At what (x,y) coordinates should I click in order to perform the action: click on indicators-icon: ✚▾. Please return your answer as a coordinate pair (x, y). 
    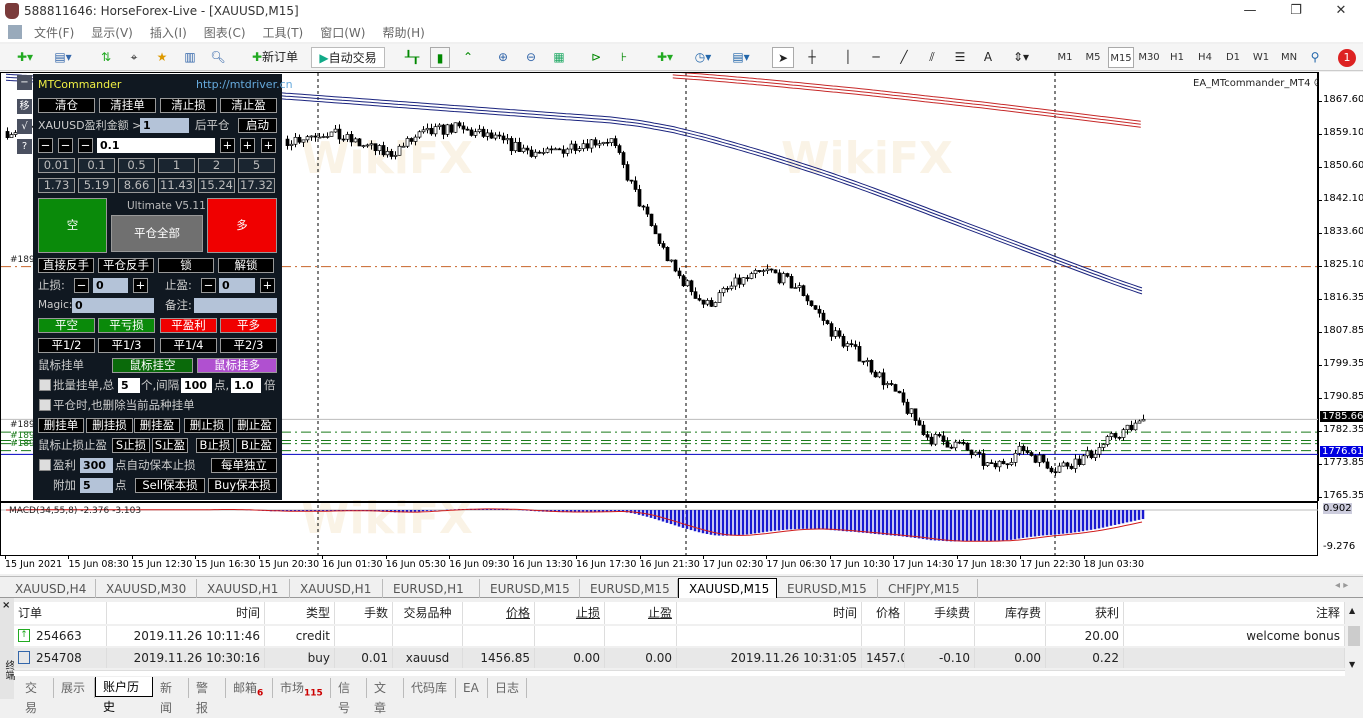
    Looking at the image, I should click on (665, 57).